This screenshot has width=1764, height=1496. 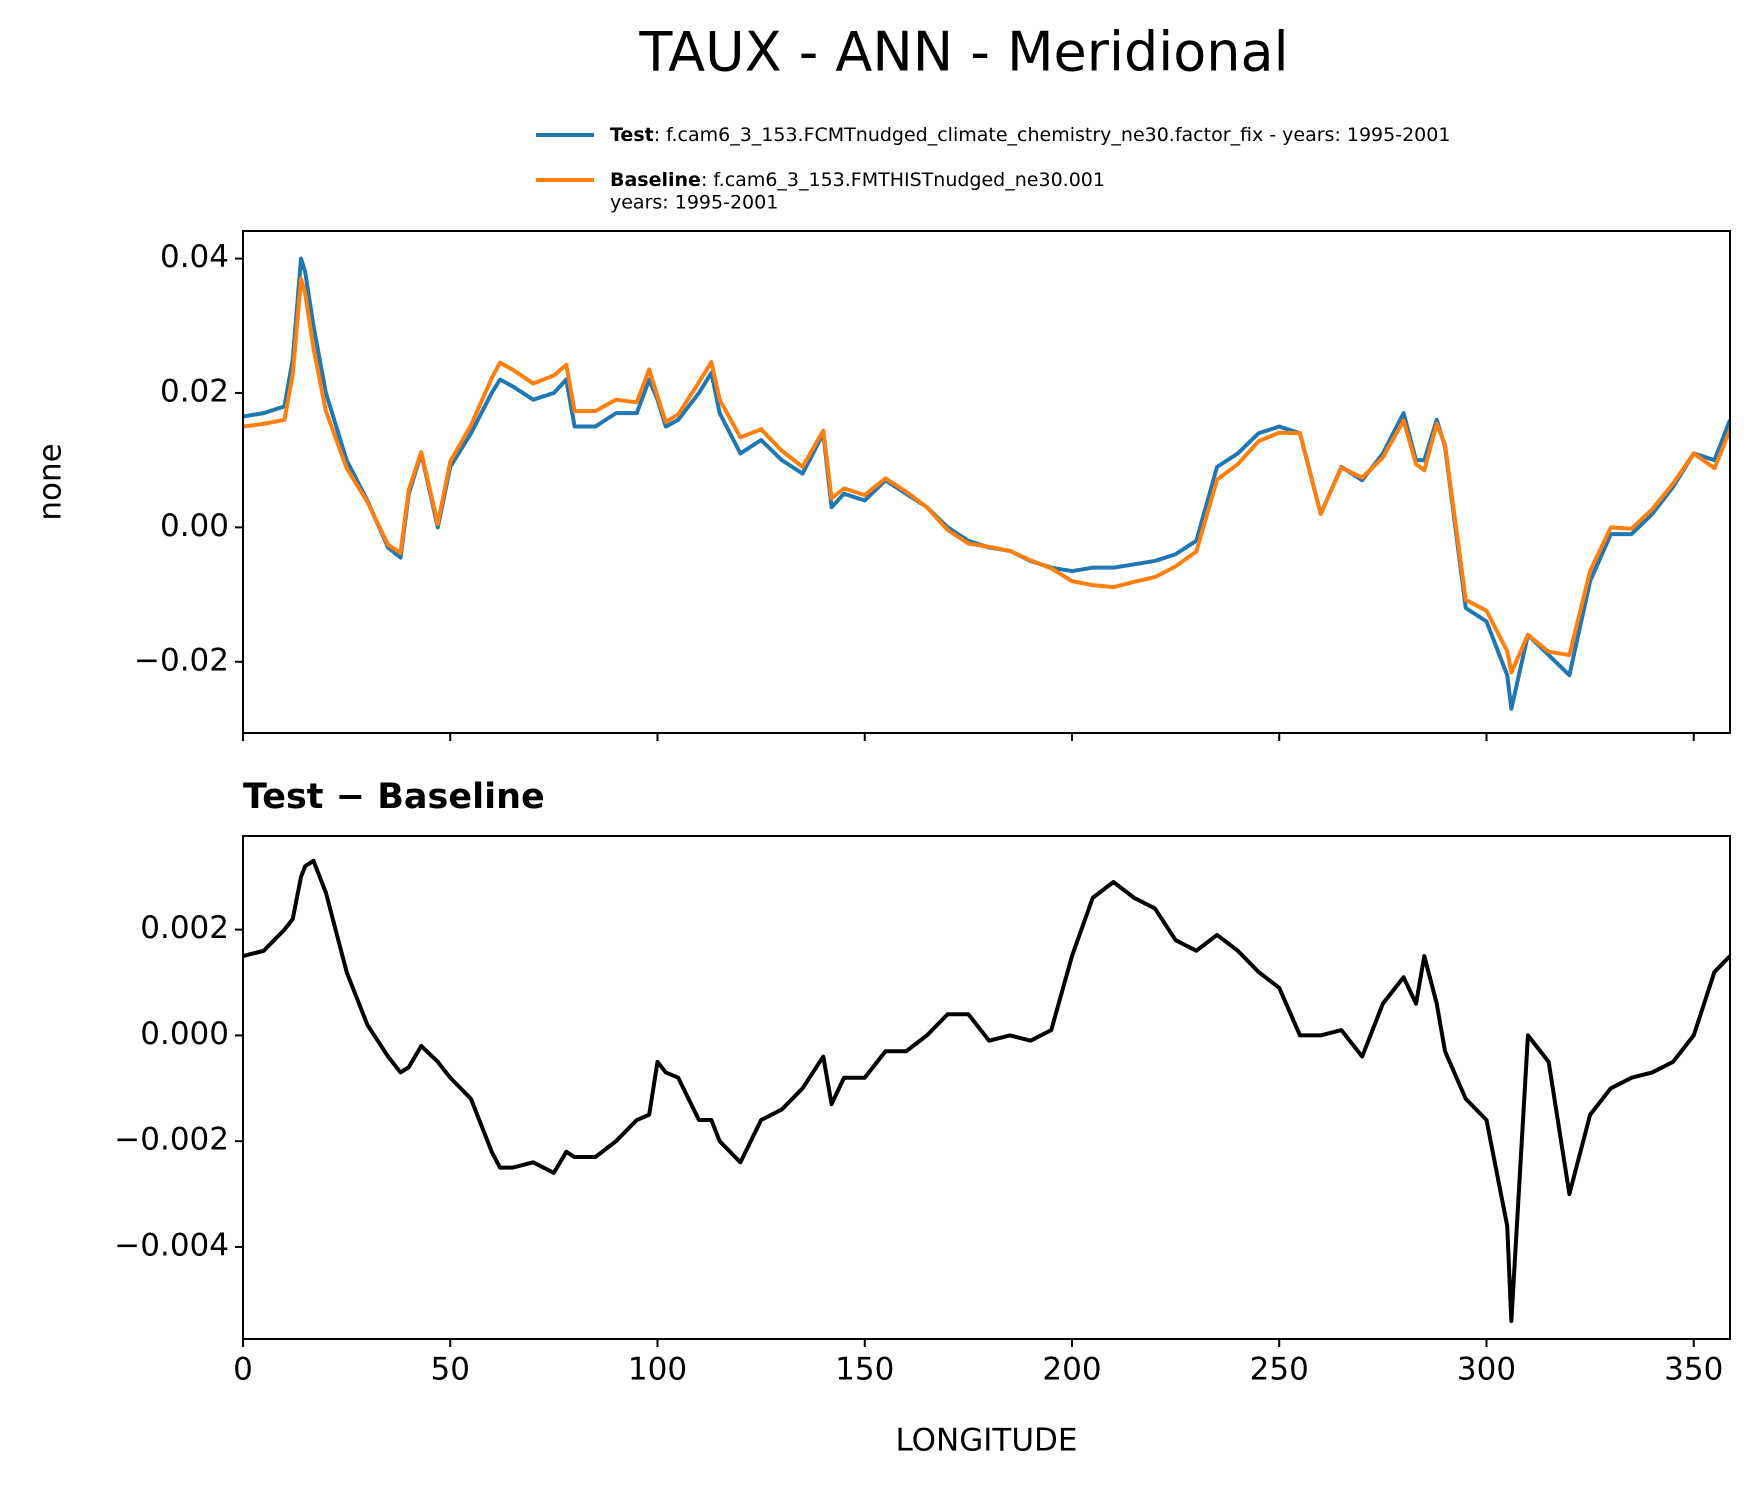 What do you see at coordinates (986, 1441) in the screenshot?
I see `x-axis-label: LONGITUDE` at bounding box center [986, 1441].